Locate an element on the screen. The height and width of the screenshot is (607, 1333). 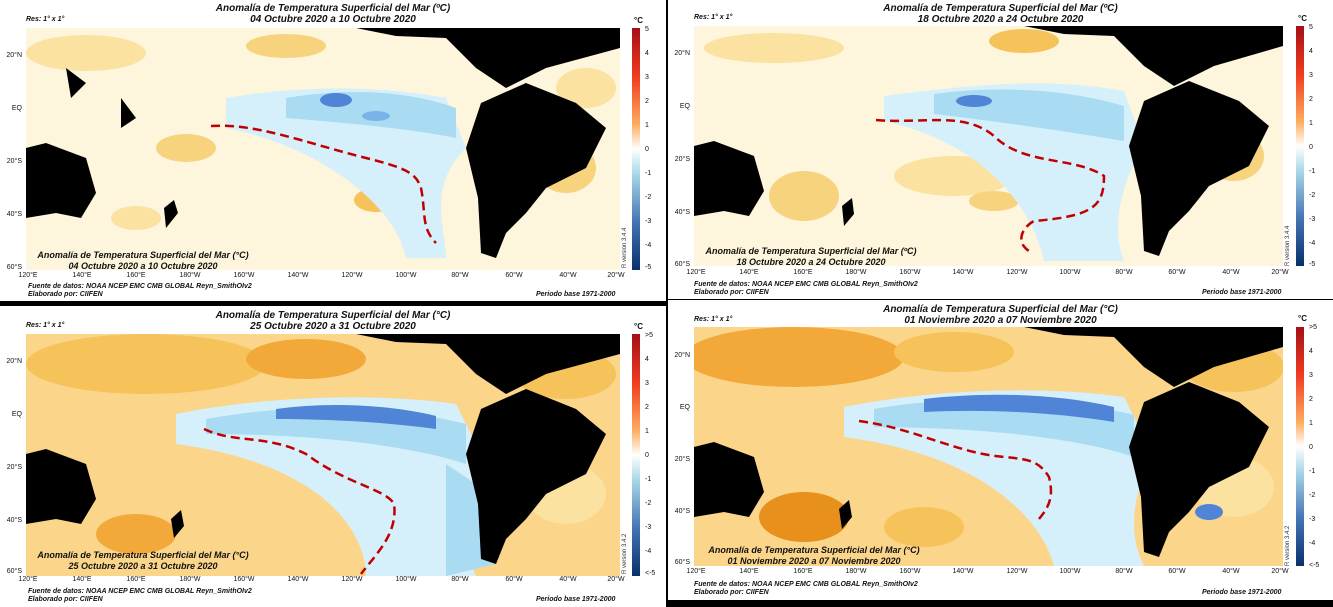
cb-label: -3 is located at coordinates (648, 527).